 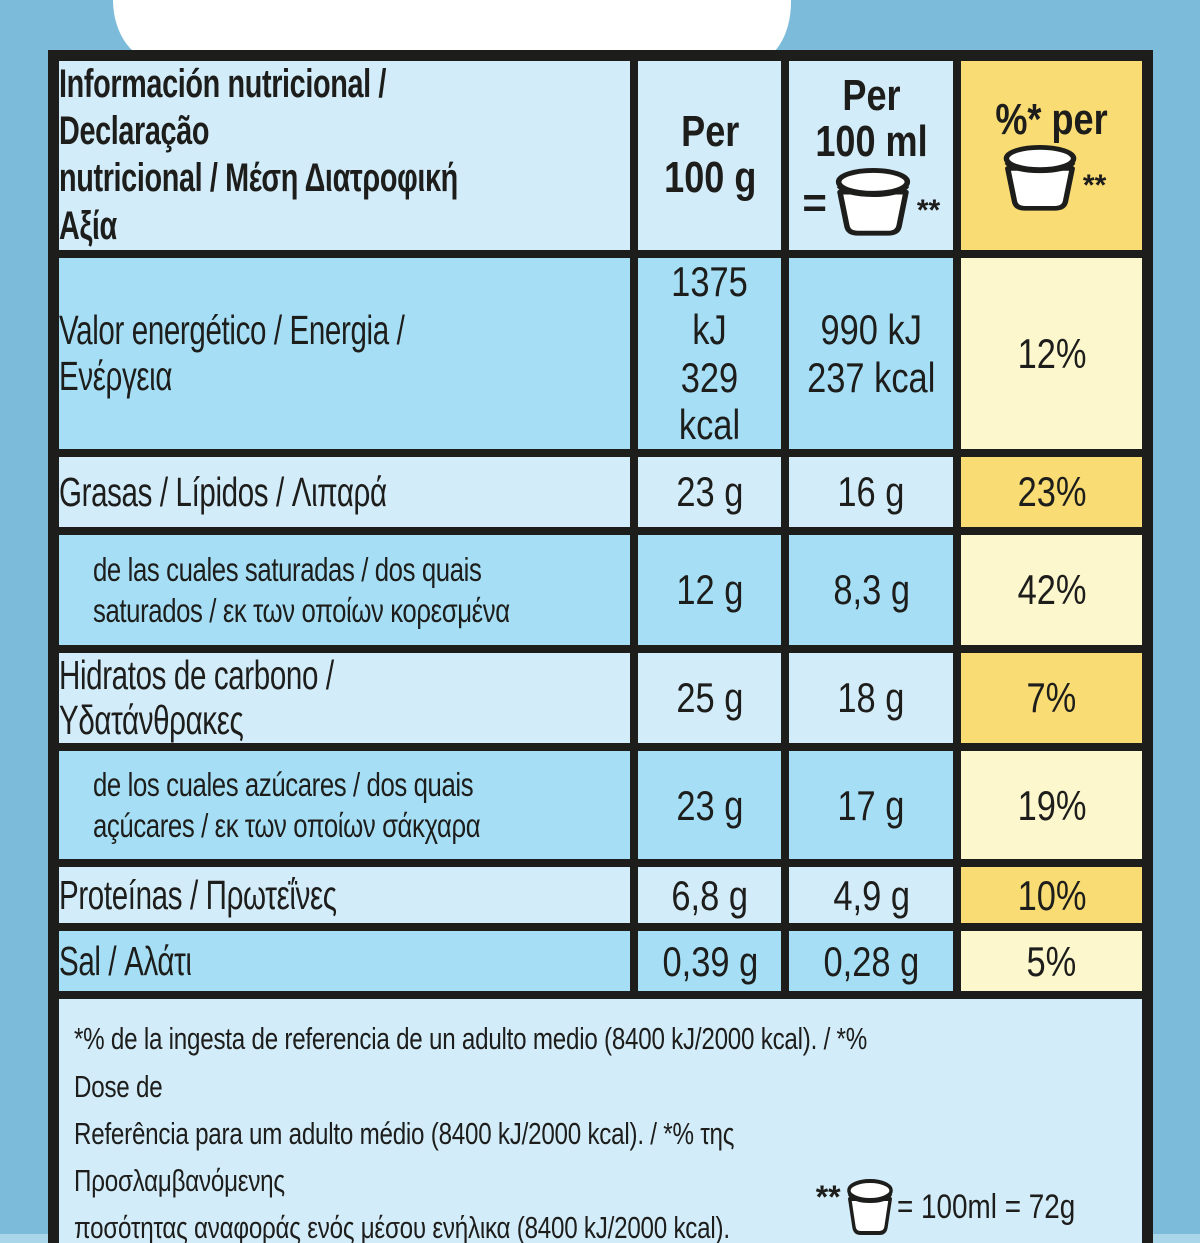 I want to click on per-100ml-value-cell: 4,9 g, so click(x=871, y=895).